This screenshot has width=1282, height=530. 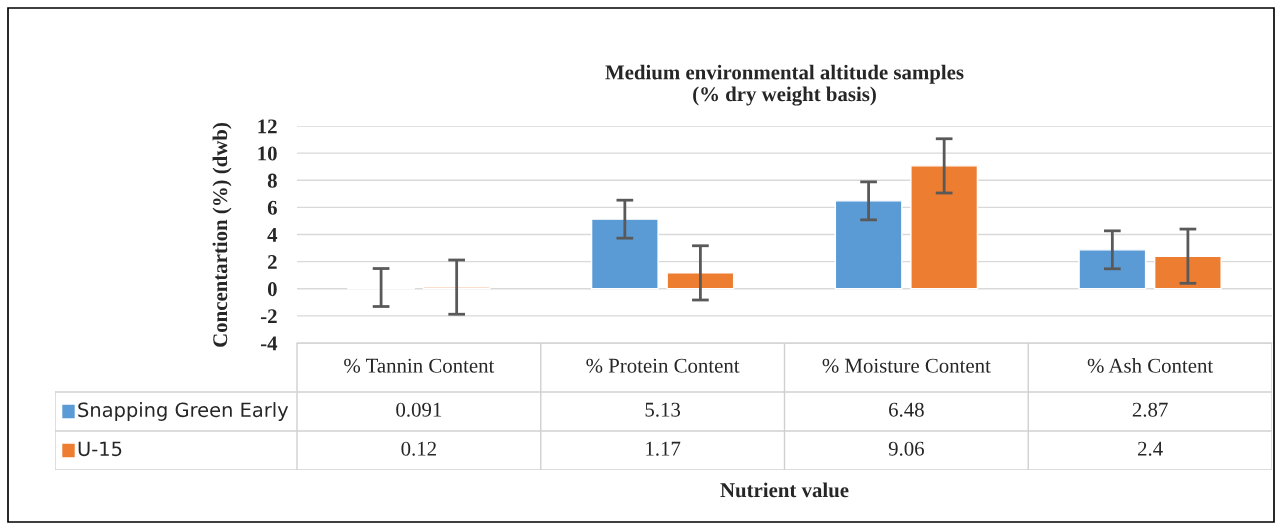 What do you see at coordinates (906, 365) in the screenshot?
I see `x-tick-label: % Moisture Content` at bounding box center [906, 365].